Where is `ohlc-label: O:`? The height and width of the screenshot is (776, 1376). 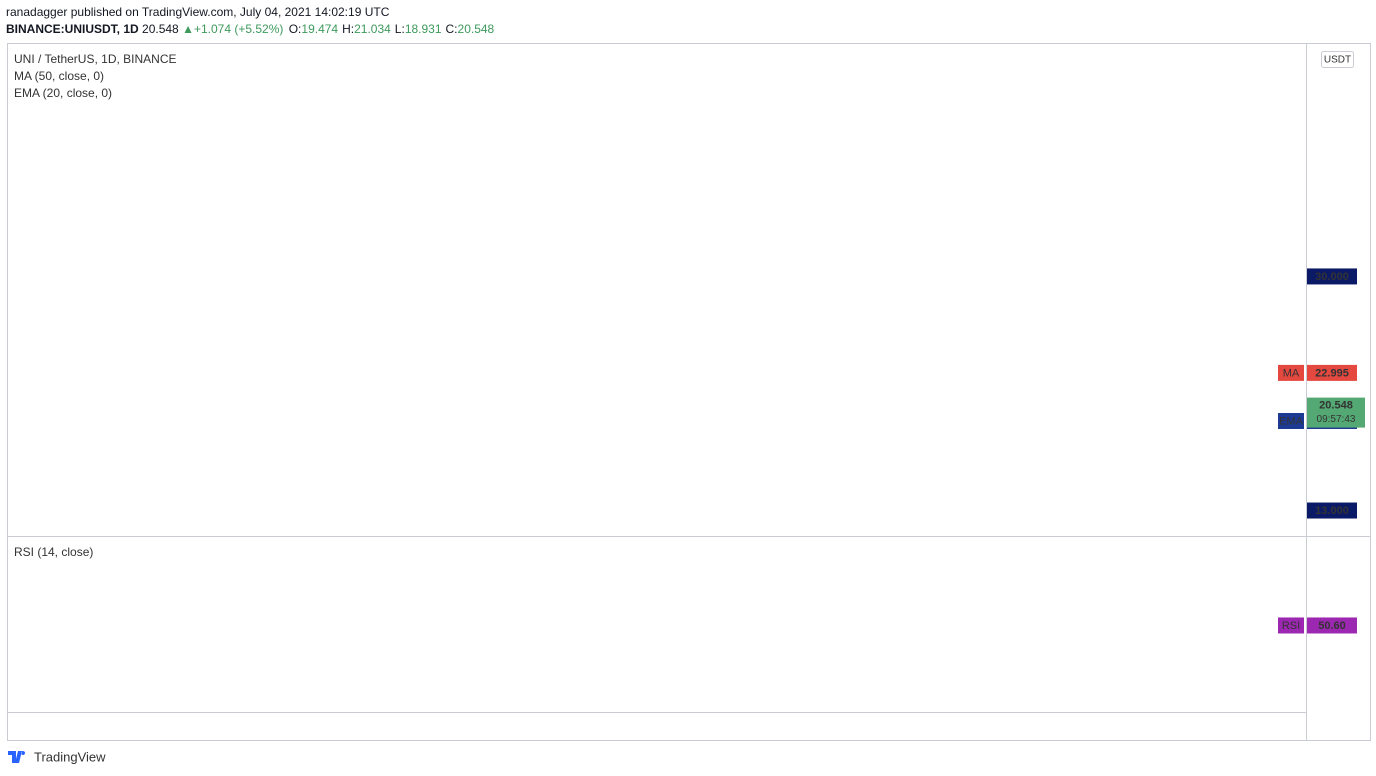
ohlc-label: O: is located at coordinates (295, 29).